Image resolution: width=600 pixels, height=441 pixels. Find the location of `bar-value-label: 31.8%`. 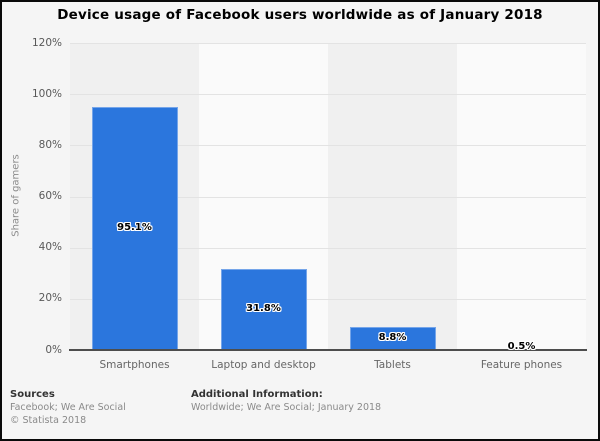

bar-value-label: 31.8% is located at coordinates (263, 308).